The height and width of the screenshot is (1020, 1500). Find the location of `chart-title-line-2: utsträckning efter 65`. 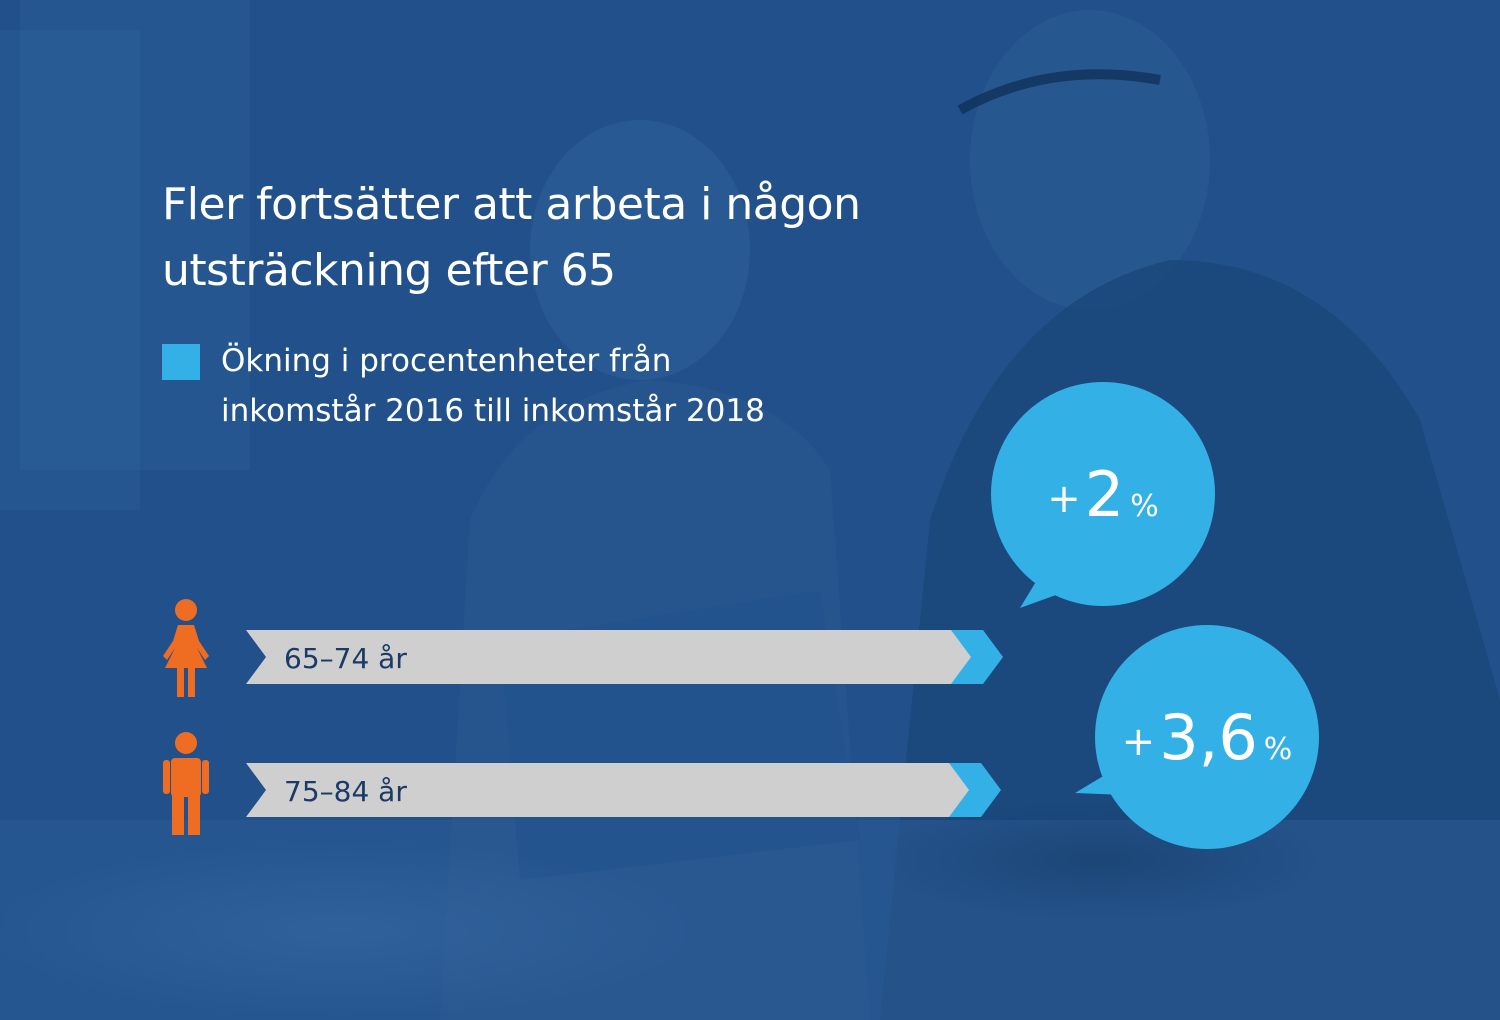

chart-title-line-2: utsträckning efter 65 is located at coordinates (389, 270).